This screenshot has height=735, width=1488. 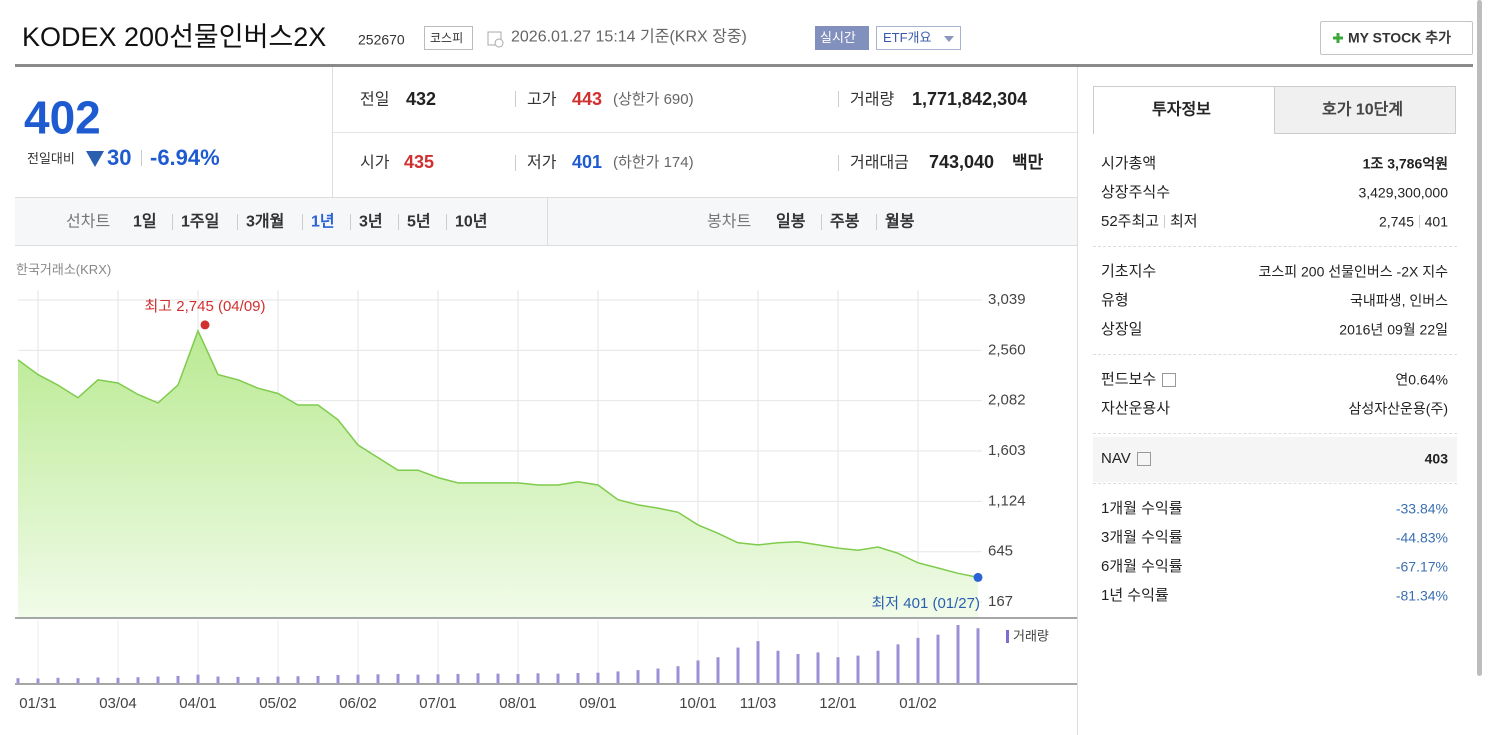 I want to click on info-tab, so click(x=1365, y=110).